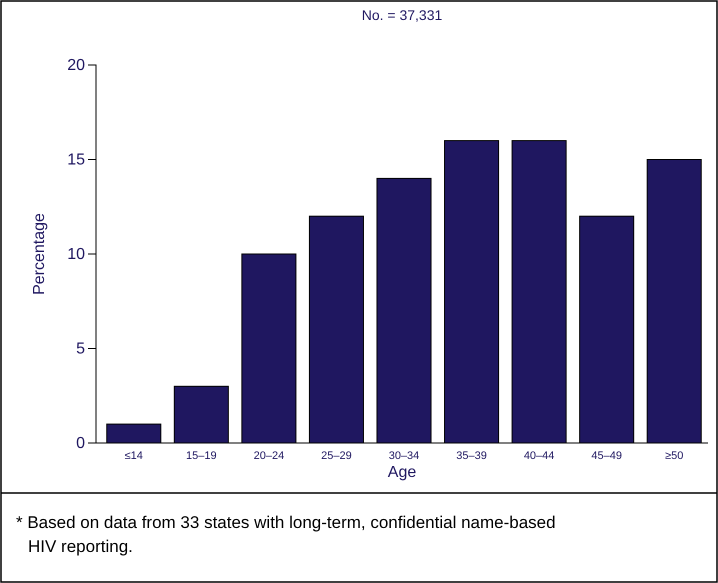 This screenshot has width=718, height=583. Describe the element at coordinates (76, 255) in the screenshot. I see `y-tick-label: 10` at that location.